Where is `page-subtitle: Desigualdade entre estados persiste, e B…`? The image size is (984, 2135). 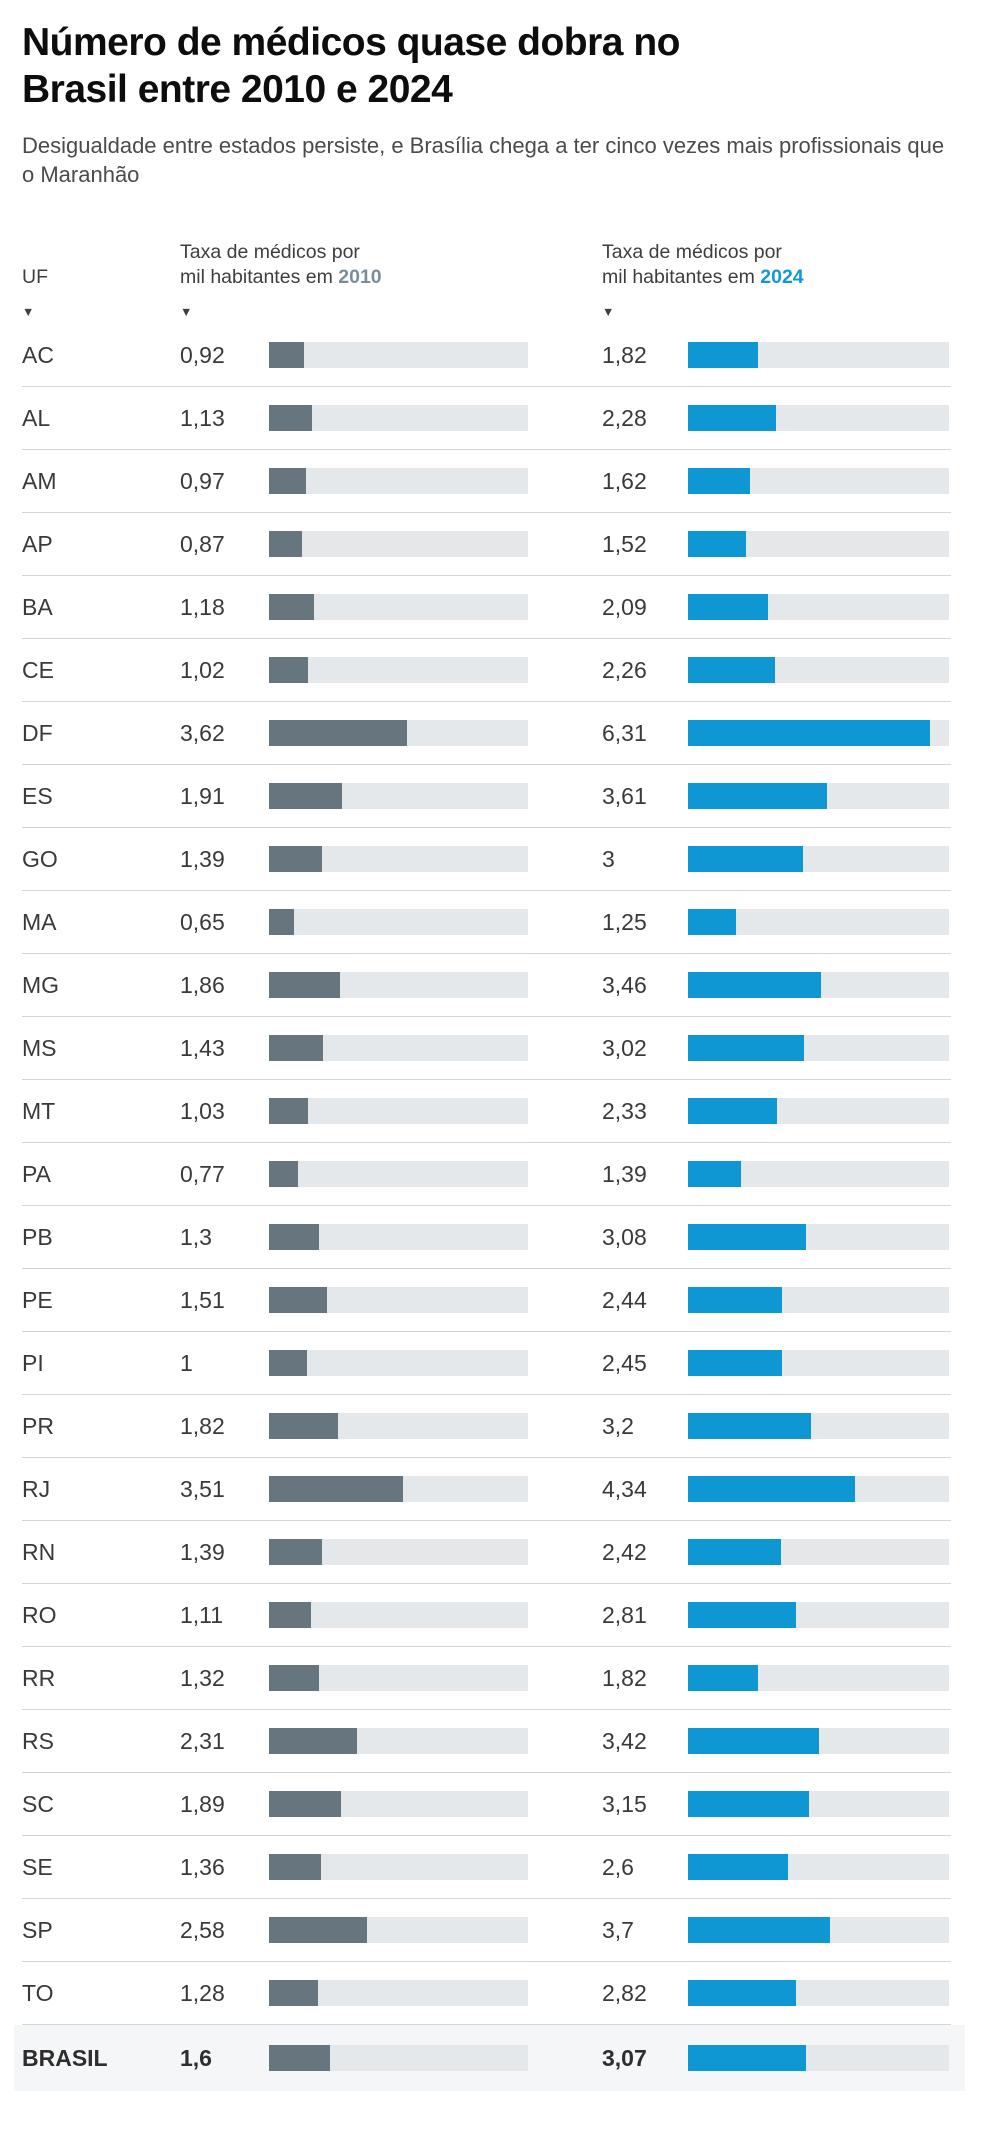 page-subtitle: Desigualdade entre estados persiste, e B… is located at coordinates (483, 160).